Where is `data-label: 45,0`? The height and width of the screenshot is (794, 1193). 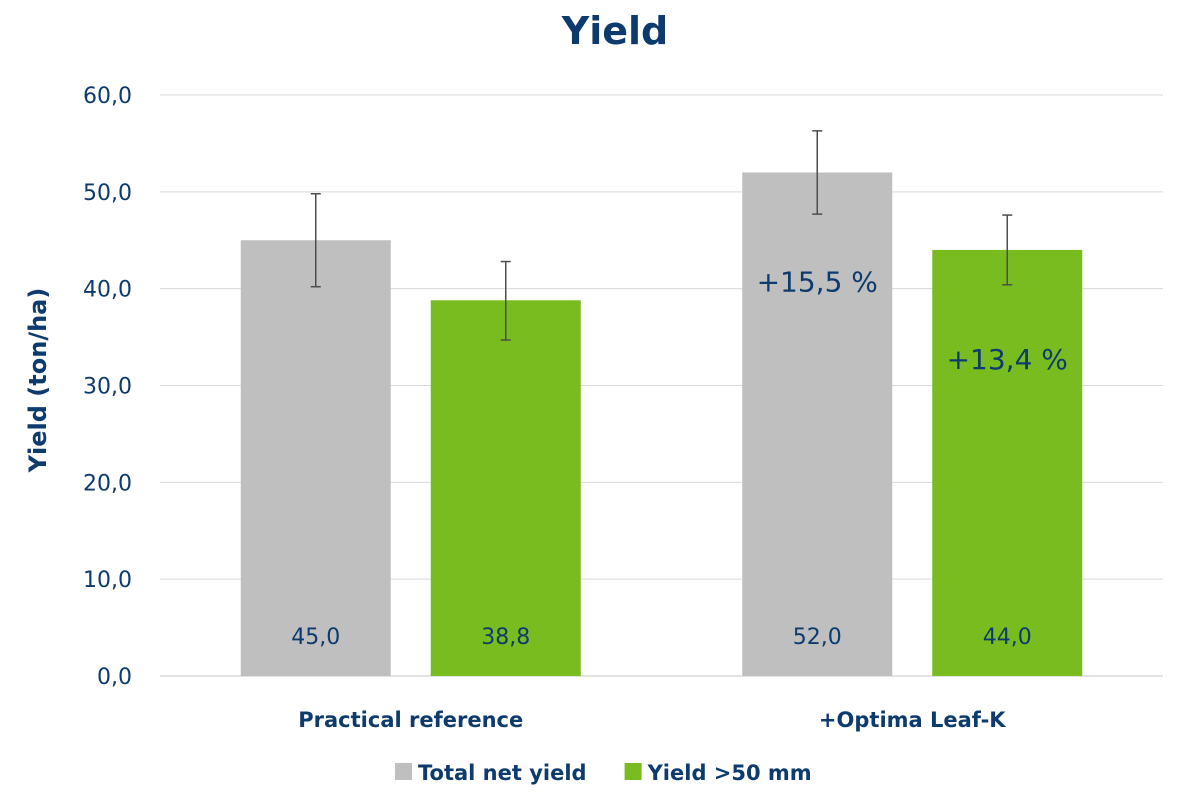
data-label: 45,0 is located at coordinates (315, 637).